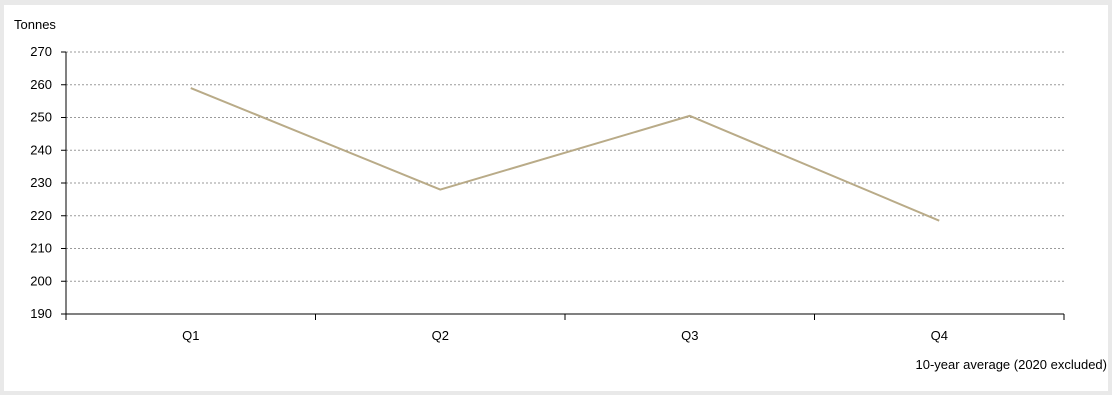 This screenshot has height=395, width=1112. Describe the element at coordinates (41, 51) in the screenshot. I see `y-tick-label: 270` at that location.